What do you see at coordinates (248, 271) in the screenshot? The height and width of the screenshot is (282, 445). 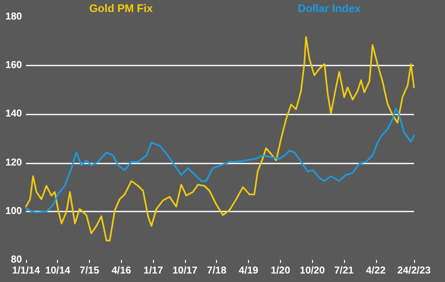 I see `x-tick-label: 4/19` at bounding box center [248, 271].